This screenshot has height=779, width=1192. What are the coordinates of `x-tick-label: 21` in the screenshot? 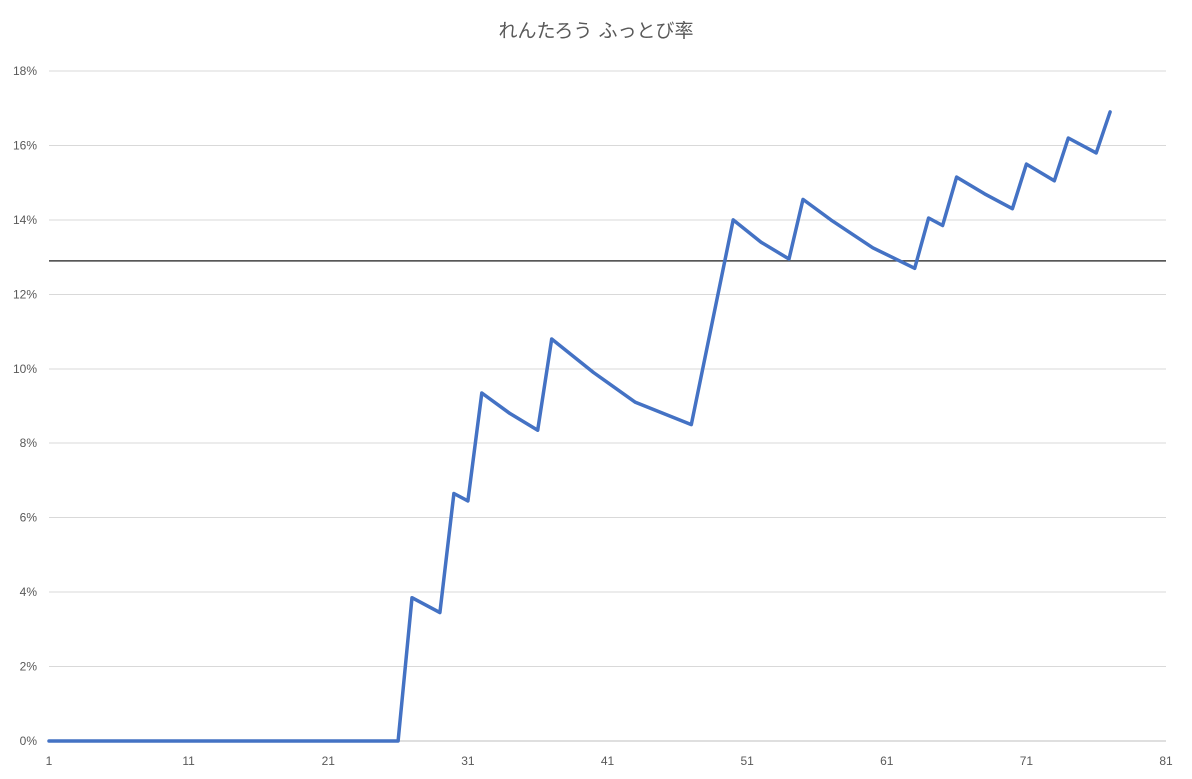 It's located at (329, 761).